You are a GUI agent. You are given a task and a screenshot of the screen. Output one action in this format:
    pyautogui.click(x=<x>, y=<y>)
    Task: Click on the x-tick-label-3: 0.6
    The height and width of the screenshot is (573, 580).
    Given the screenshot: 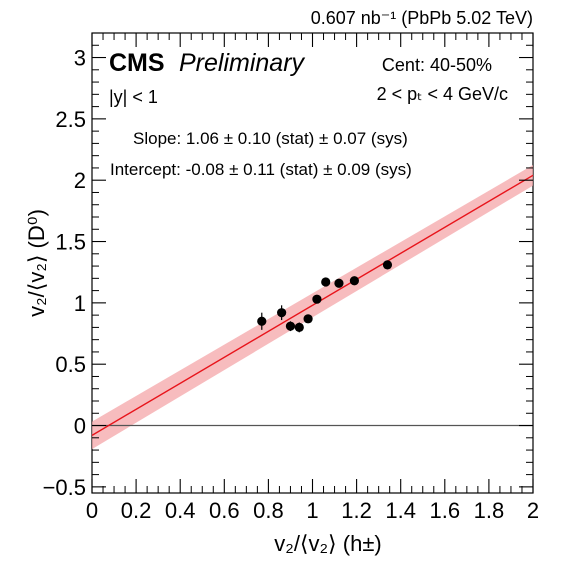 What is the action you would take?
    pyautogui.click(x=224, y=510)
    